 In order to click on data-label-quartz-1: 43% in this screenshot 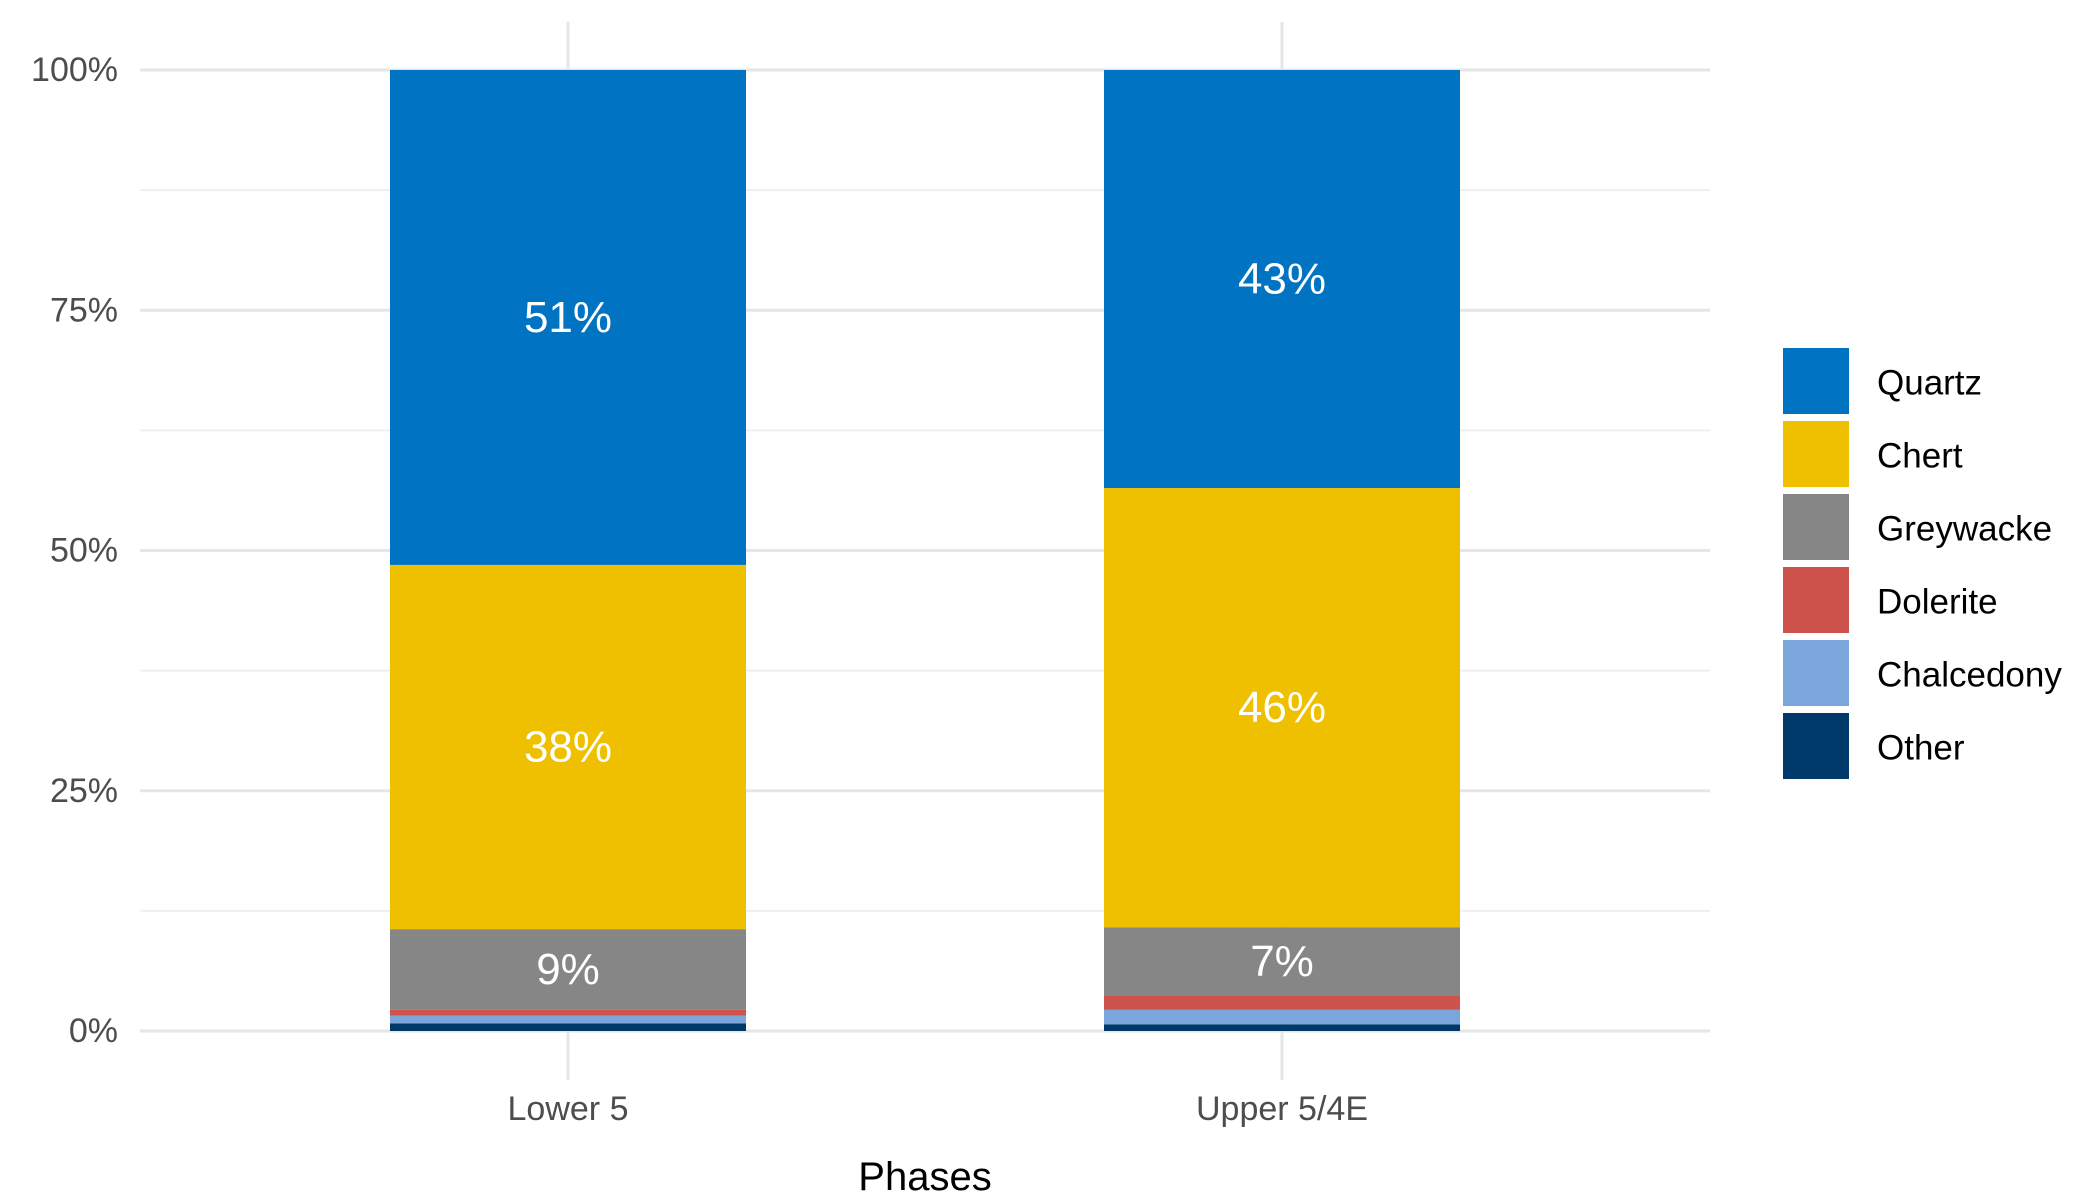, I will do `click(1282, 279)`.